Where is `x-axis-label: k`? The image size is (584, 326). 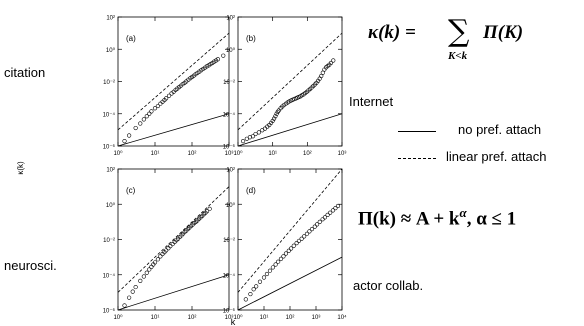 x-axis-label: k is located at coordinates (233, 321).